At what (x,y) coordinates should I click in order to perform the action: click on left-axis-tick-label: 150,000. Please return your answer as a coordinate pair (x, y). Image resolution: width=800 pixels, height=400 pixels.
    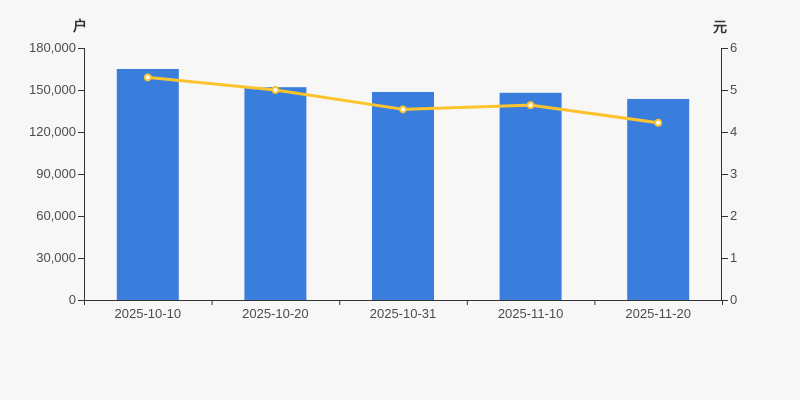
    Looking at the image, I should click on (52, 89).